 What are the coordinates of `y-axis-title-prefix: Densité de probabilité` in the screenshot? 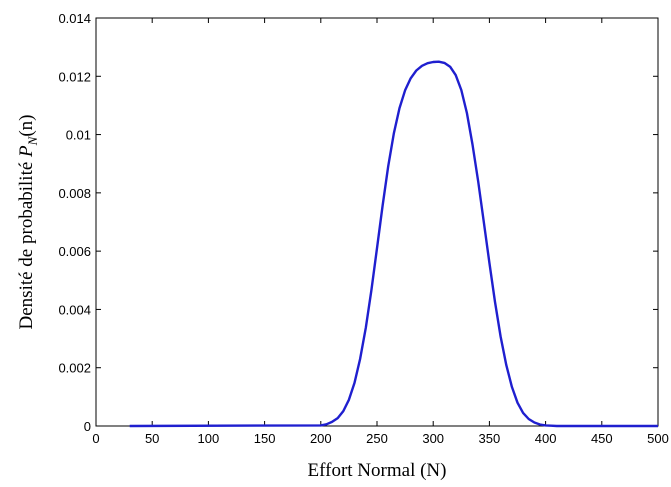 It's located at (26, 243).